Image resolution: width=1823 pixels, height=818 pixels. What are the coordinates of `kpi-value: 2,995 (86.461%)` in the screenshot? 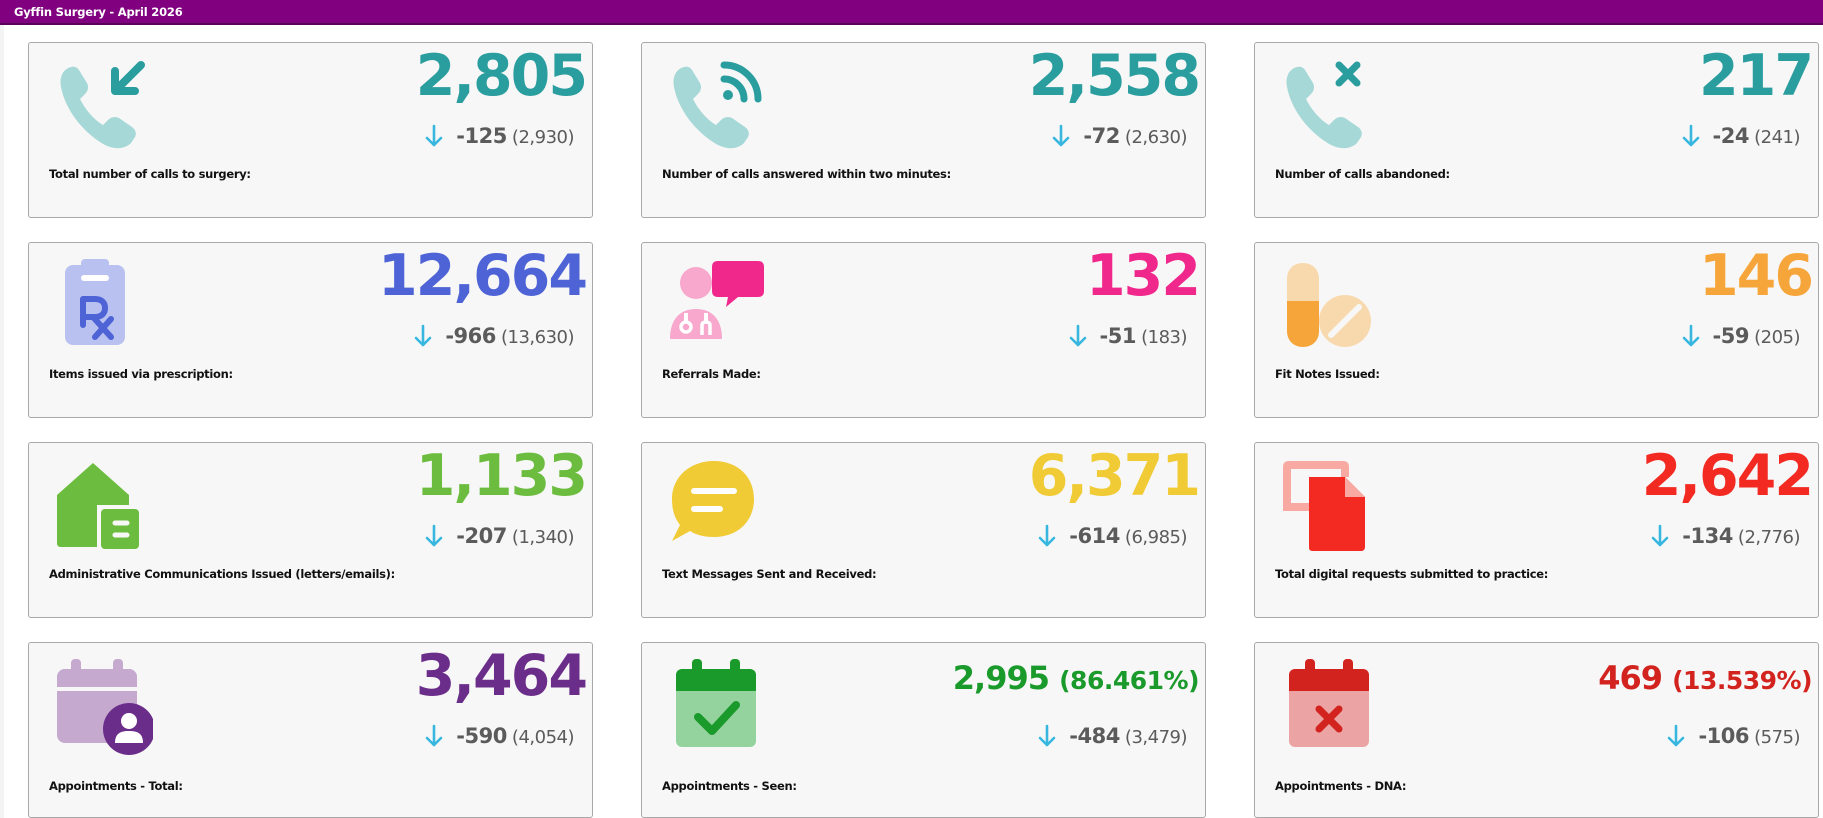 It's located at (1076, 679).